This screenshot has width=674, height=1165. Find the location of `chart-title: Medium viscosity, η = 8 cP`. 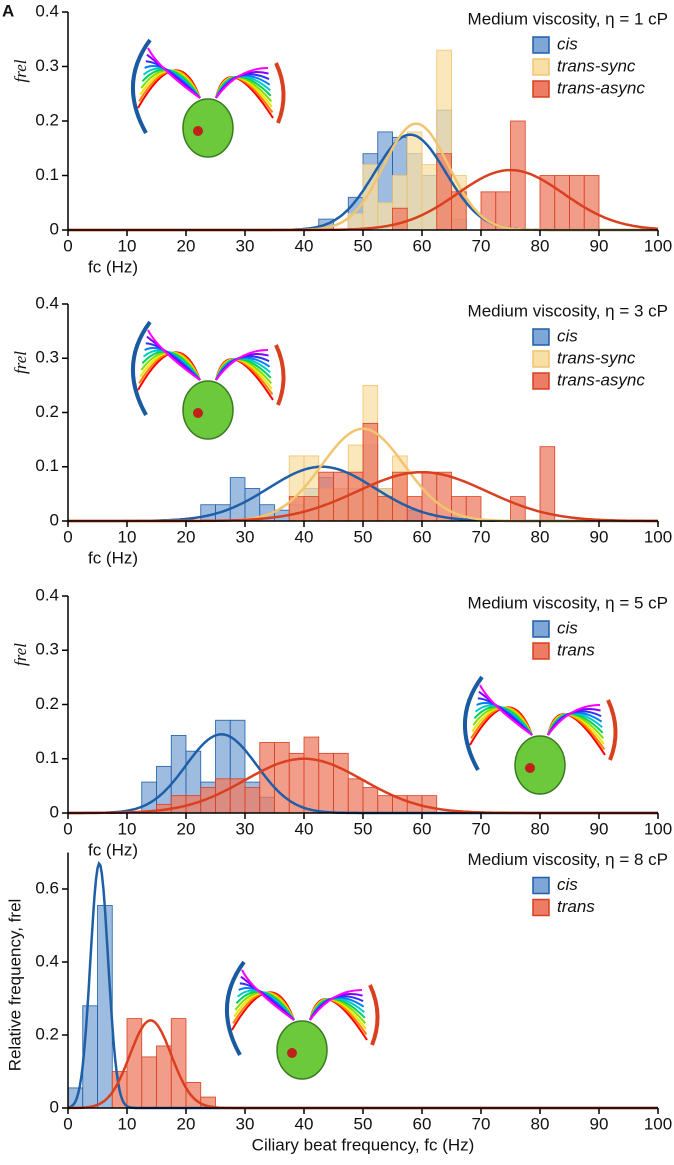

chart-title: Medium viscosity, η = 8 cP is located at coordinates (568, 859).